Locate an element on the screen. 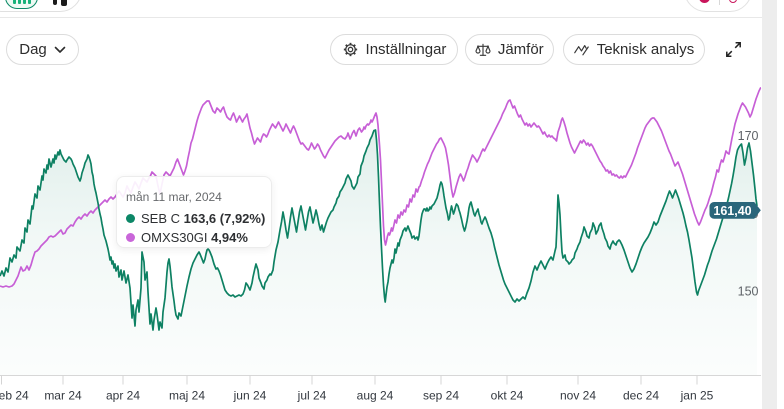  svg-text: sep 24 is located at coordinates (441, 396).